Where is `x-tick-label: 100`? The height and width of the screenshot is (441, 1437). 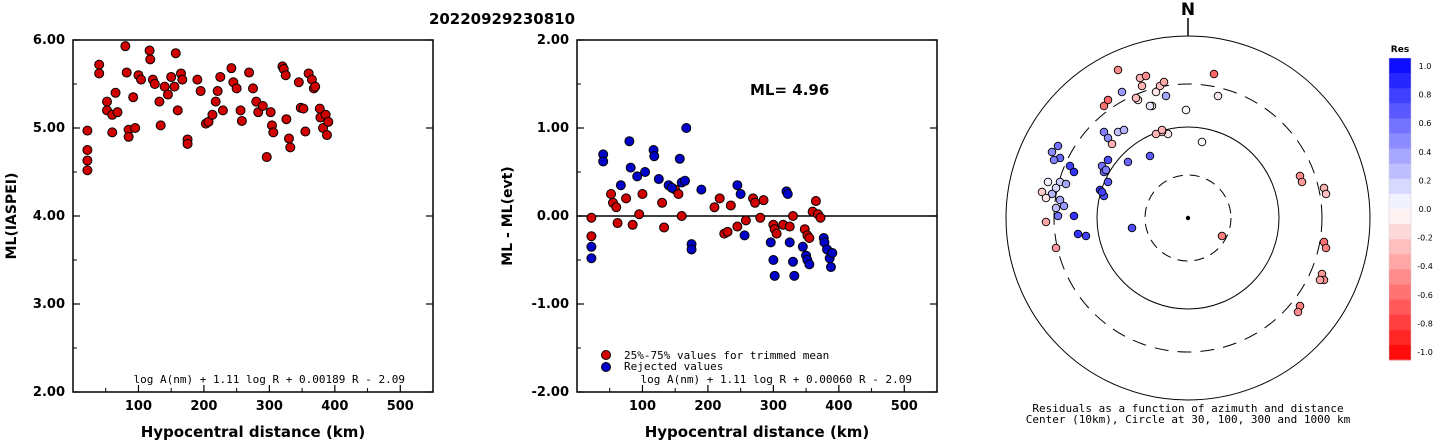 x-tick-label: 100 is located at coordinates (642, 406).